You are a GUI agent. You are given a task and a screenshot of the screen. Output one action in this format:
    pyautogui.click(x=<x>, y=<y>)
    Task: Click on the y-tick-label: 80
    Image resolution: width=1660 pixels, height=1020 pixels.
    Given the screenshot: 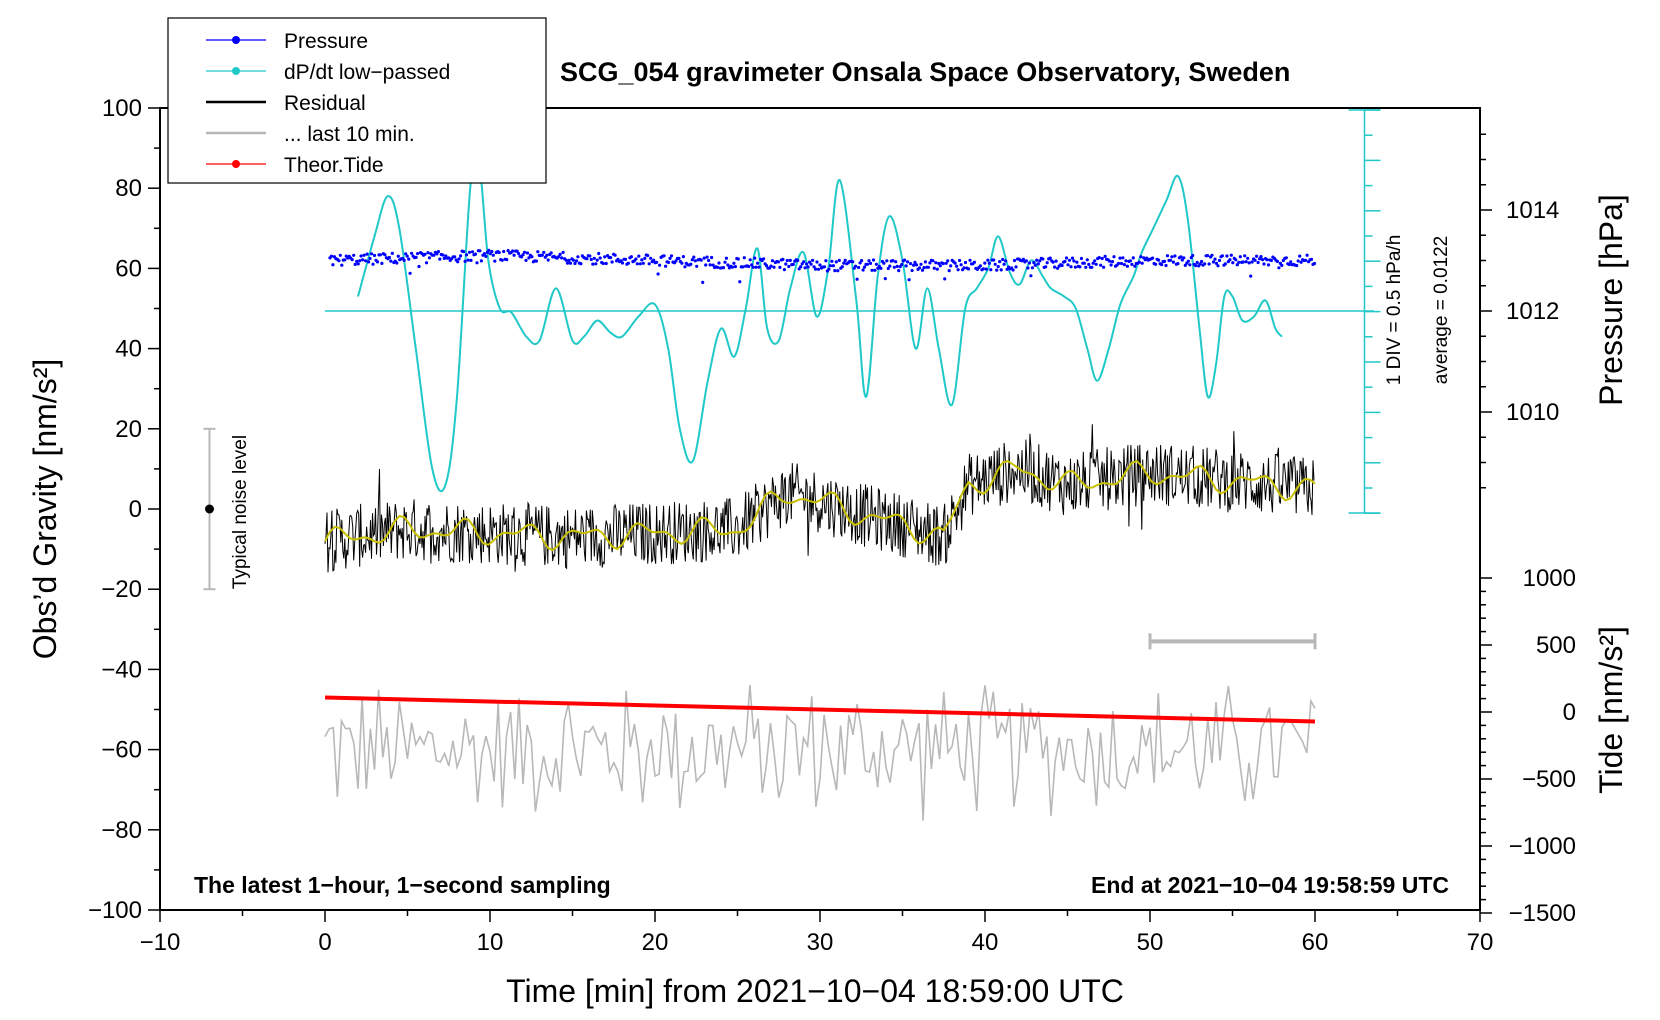 What is the action you would take?
    pyautogui.click(x=128, y=188)
    